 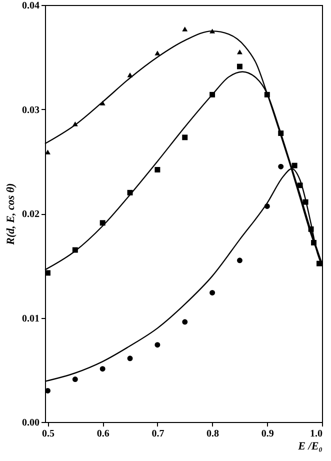 What do you see at coordinates (11, 214) in the screenshot?
I see `y-axis-title: R(d, E, cos θ)` at bounding box center [11, 214].